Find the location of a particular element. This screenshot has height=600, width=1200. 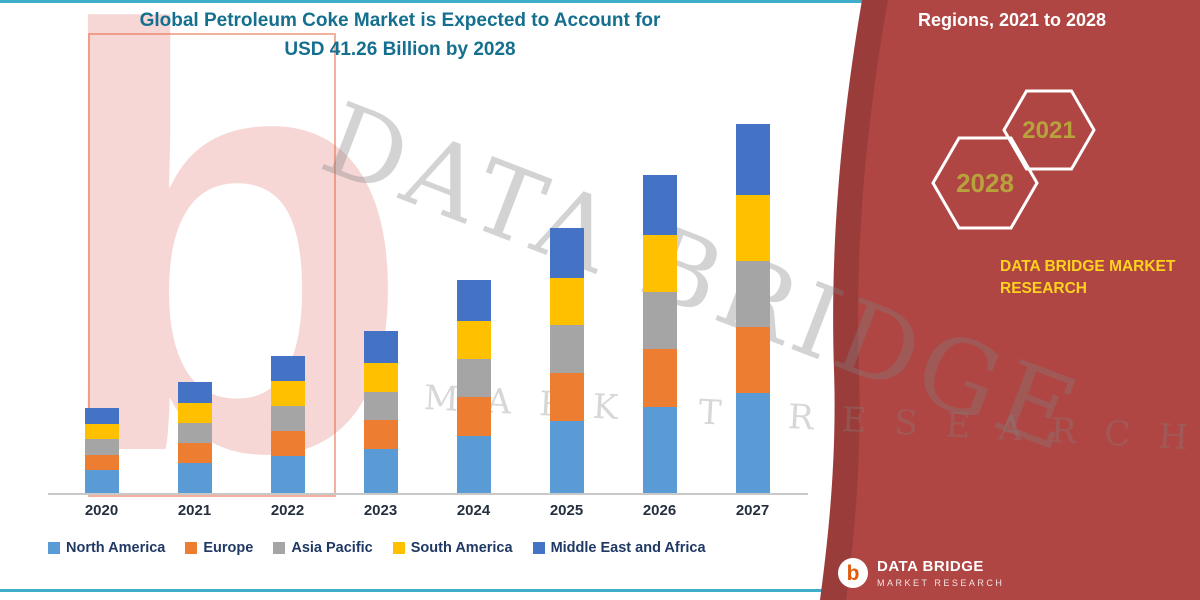

legend-item: Middle East and Africa is located at coordinates (619, 548).